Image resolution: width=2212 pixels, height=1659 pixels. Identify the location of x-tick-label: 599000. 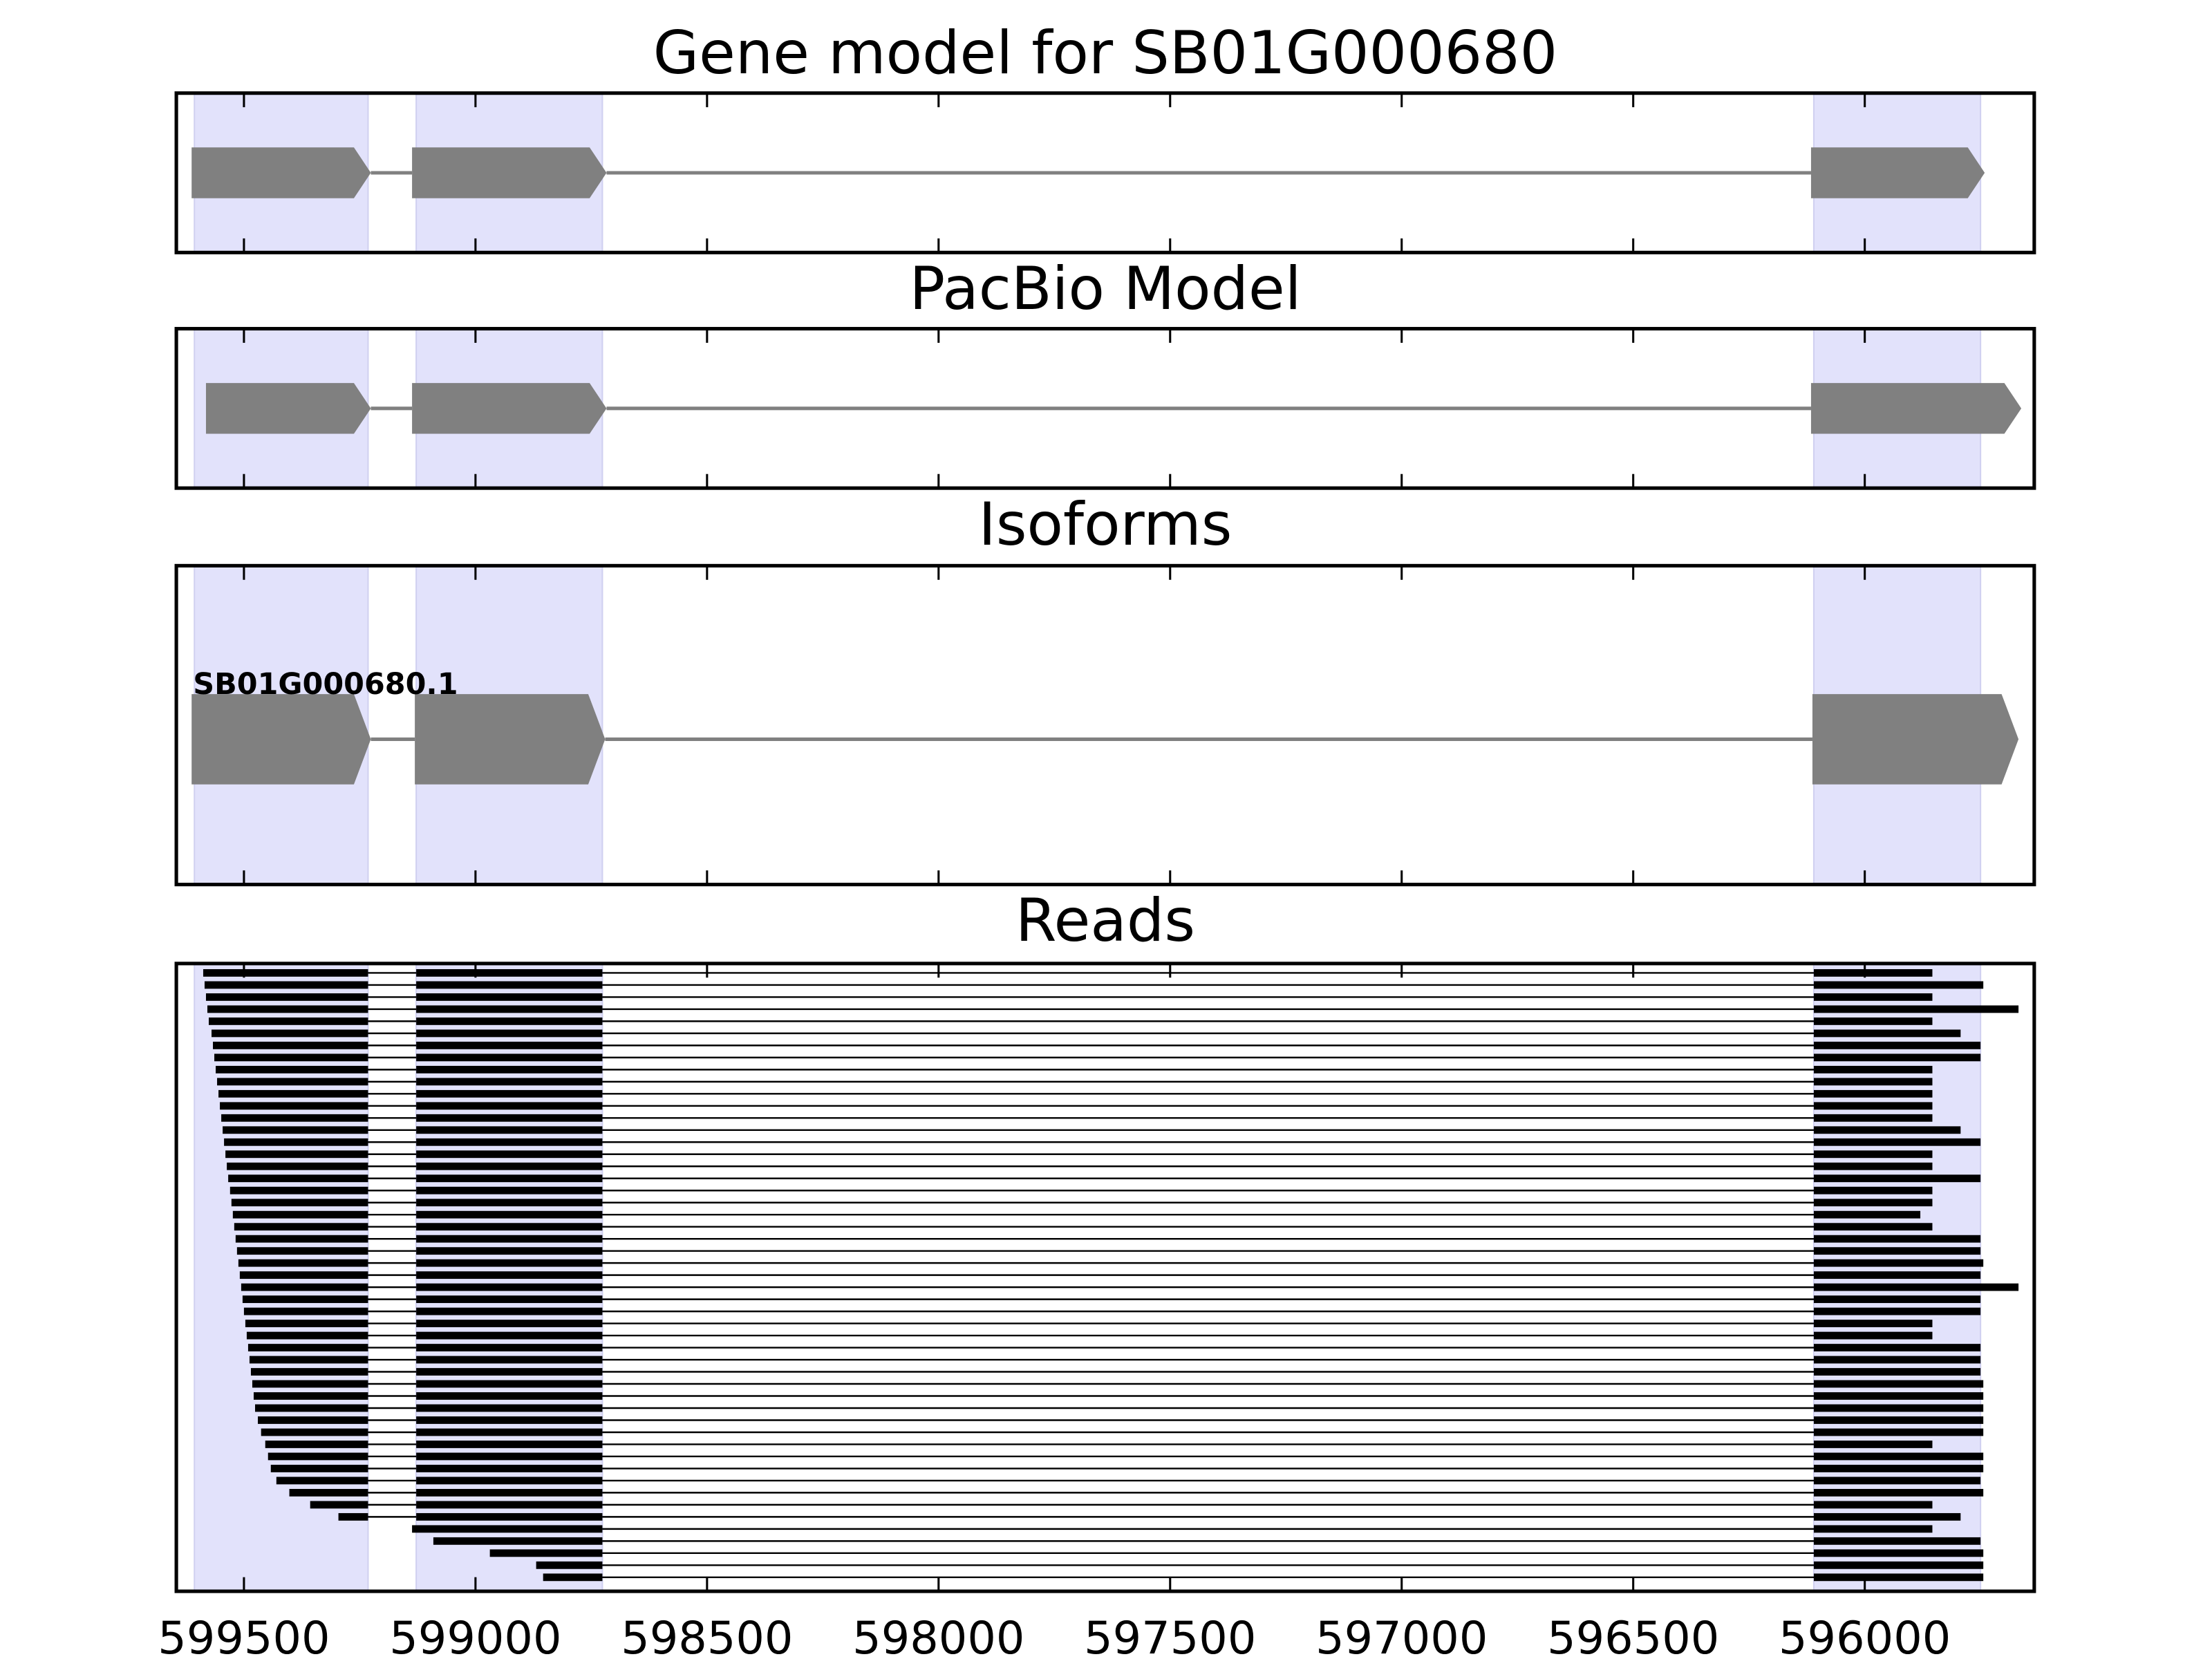
(475, 1635).